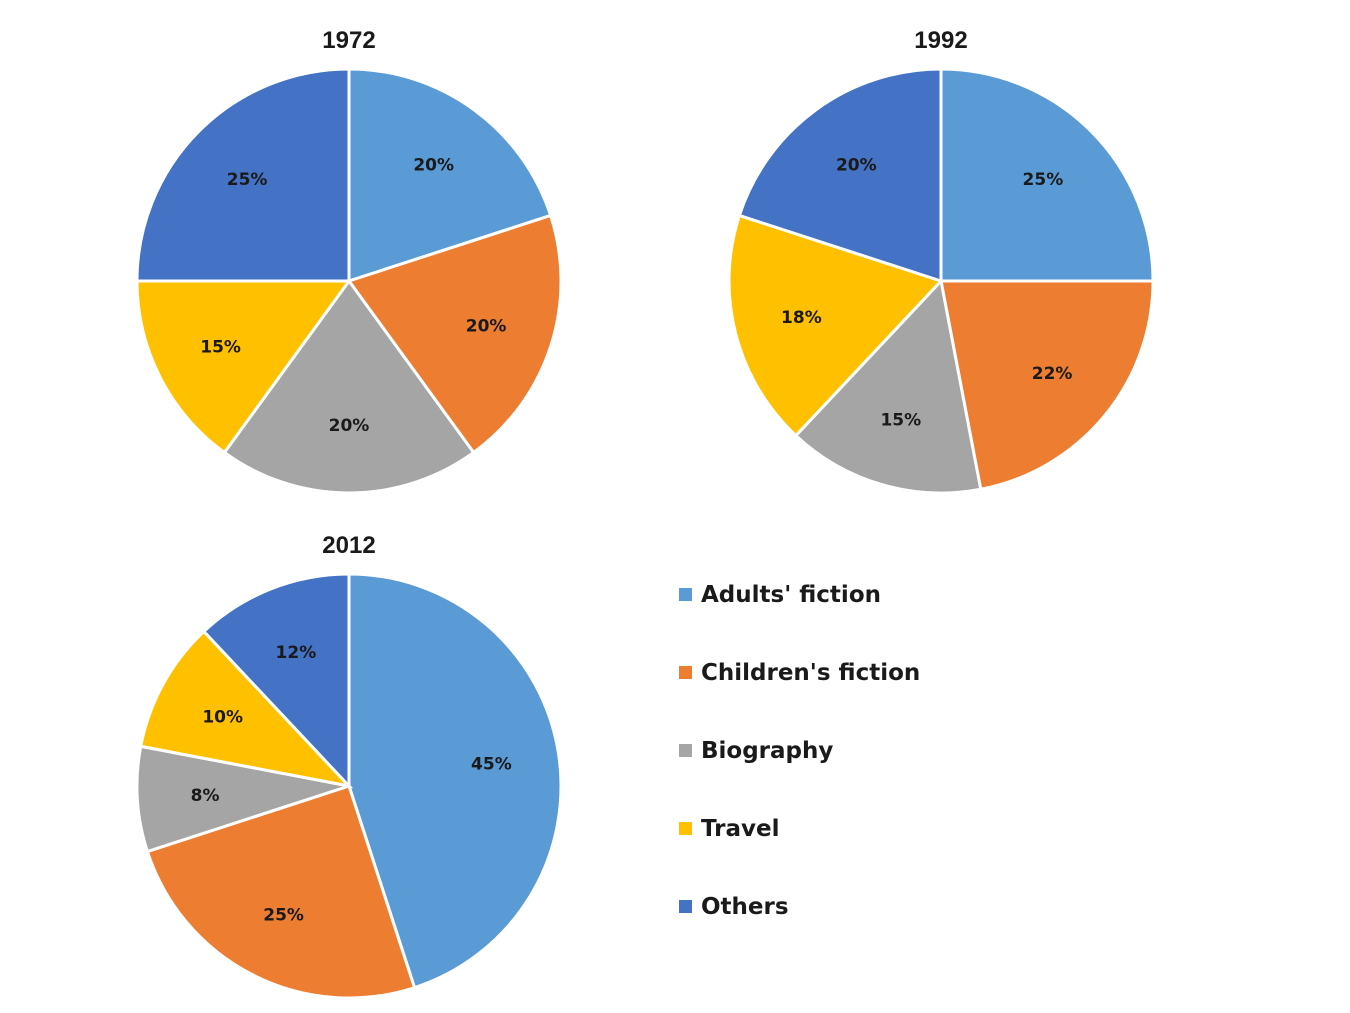 The image size is (1350, 1013). I want to click on pie-slice-2012-others, so click(276, 681).